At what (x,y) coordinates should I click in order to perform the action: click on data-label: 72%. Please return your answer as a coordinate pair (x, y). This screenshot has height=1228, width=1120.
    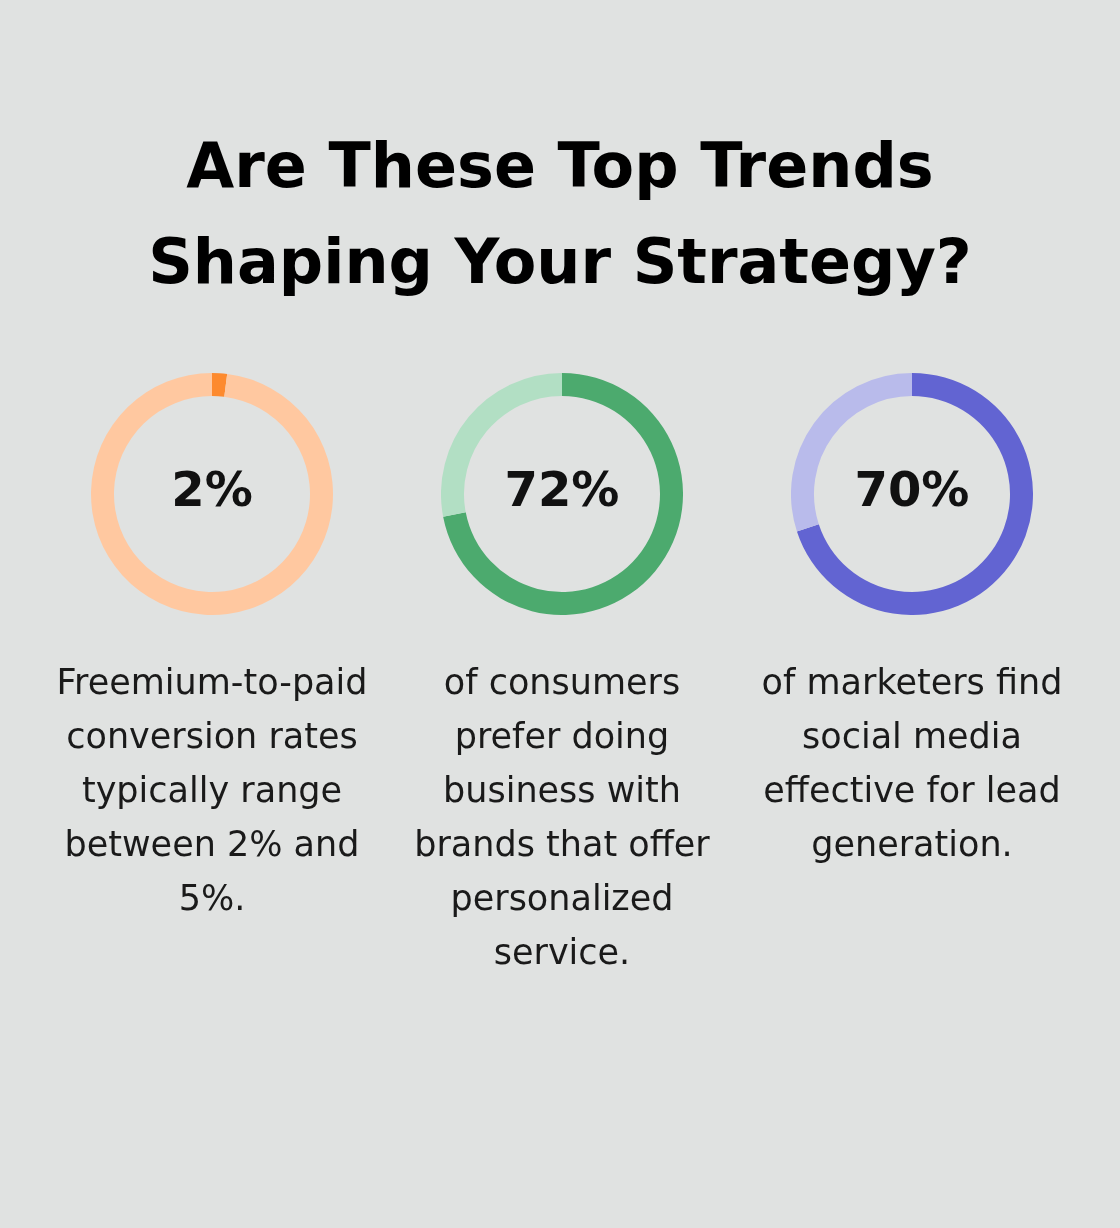
    Looking at the image, I should click on (562, 489).